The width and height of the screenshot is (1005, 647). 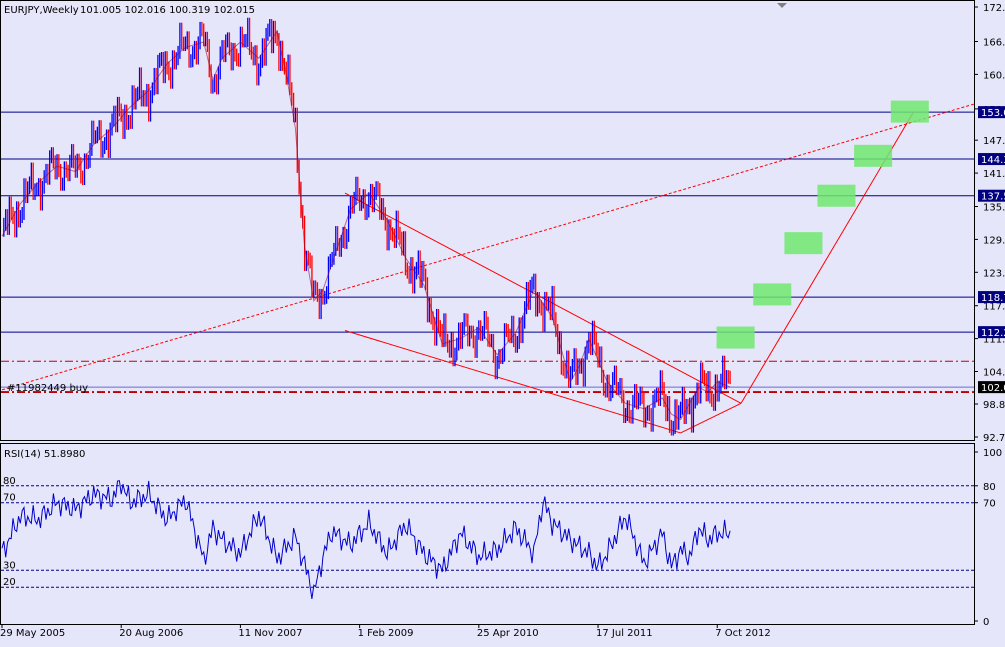 I want to click on time-tick-label: 17 Jul 2011, so click(x=624, y=633).